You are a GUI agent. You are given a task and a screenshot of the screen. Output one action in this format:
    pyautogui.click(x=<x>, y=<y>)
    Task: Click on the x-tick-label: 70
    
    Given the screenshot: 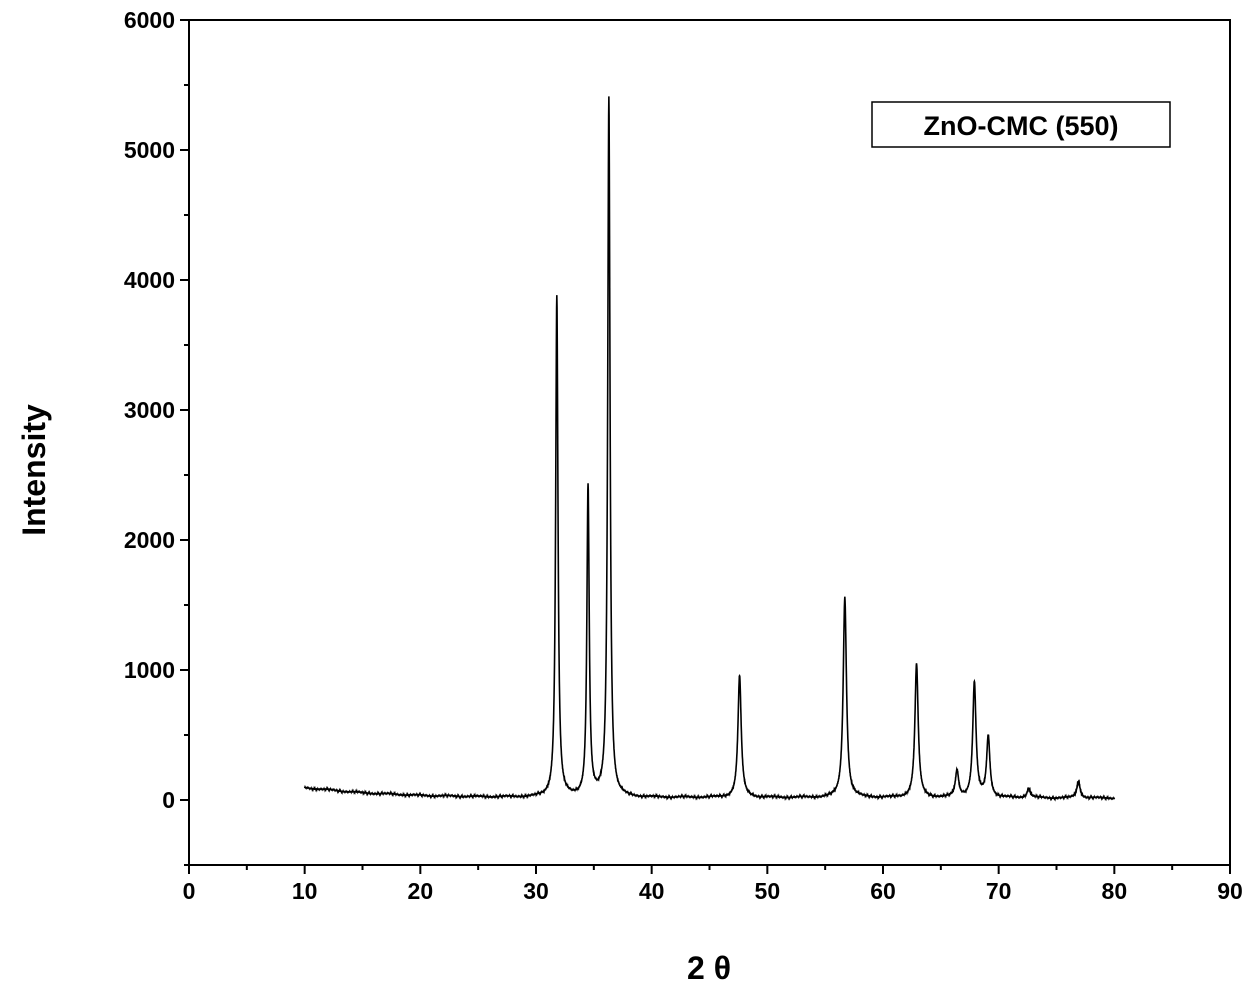 What is the action you would take?
    pyautogui.click(x=999, y=891)
    